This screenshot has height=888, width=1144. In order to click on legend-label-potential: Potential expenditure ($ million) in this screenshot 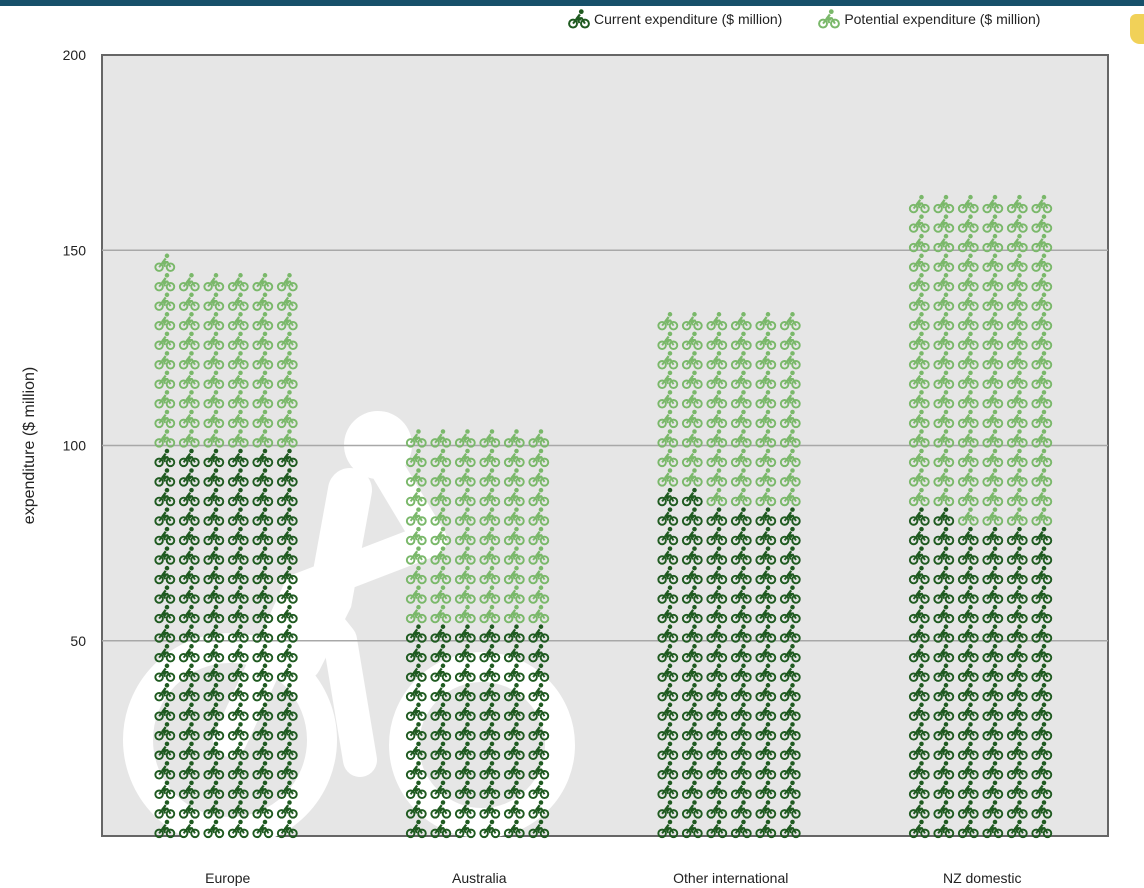, I will do `click(942, 19)`.